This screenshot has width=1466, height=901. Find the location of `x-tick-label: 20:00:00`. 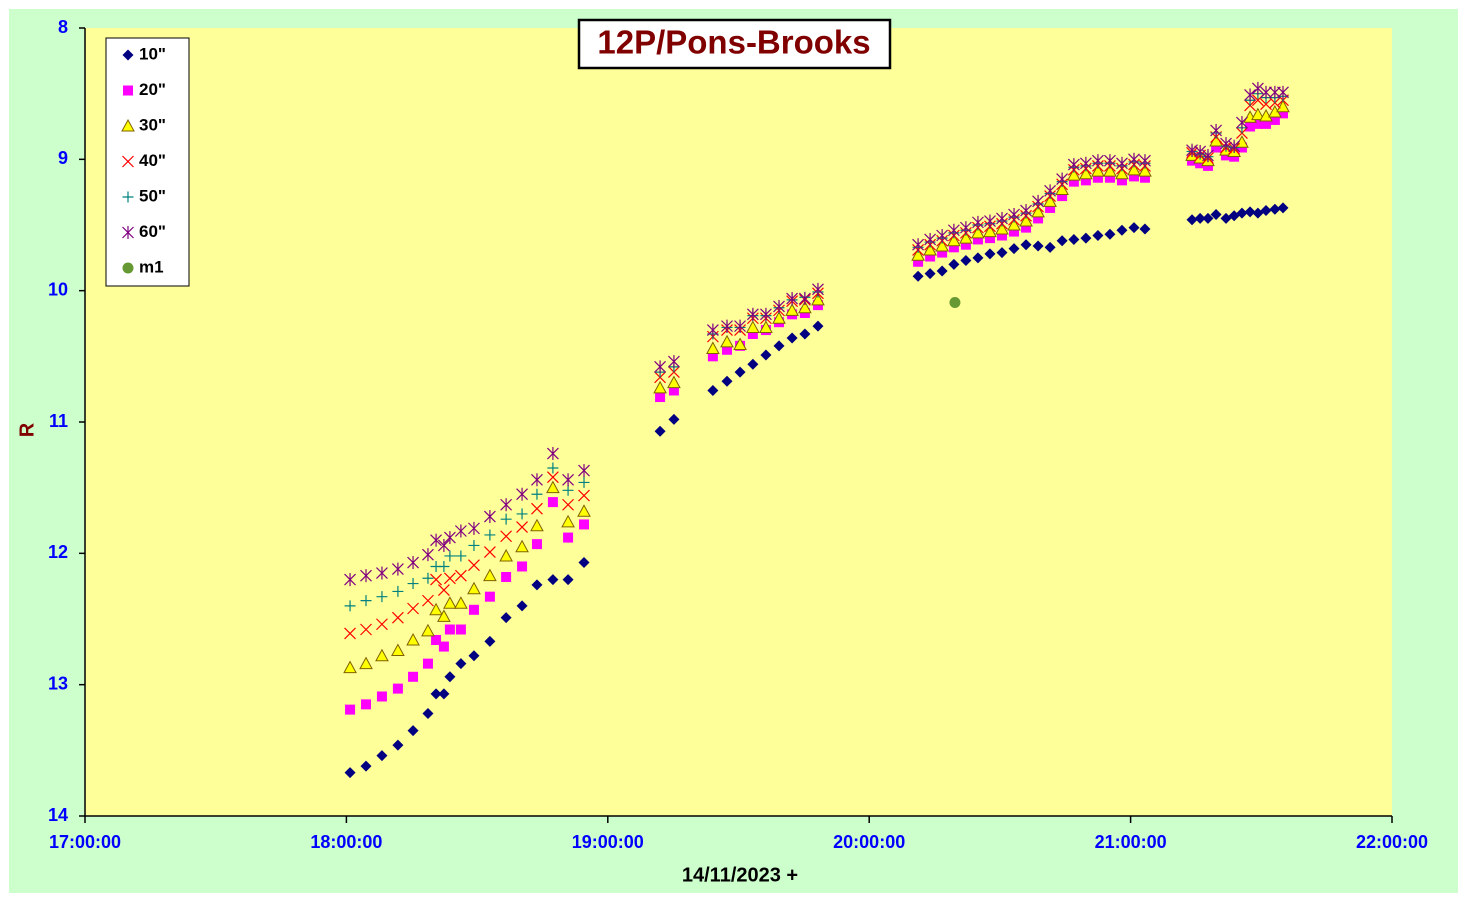

x-tick-label: 20:00:00 is located at coordinates (869, 842).